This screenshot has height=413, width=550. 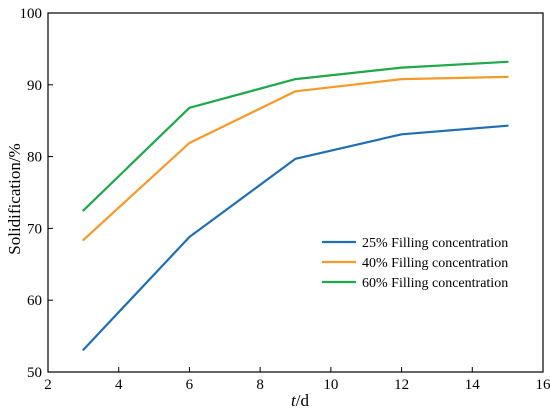 What do you see at coordinates (435, 283) in the screenshot?
I see `legend-label: 60% Filling concentration` at bounding box center [435, 283].